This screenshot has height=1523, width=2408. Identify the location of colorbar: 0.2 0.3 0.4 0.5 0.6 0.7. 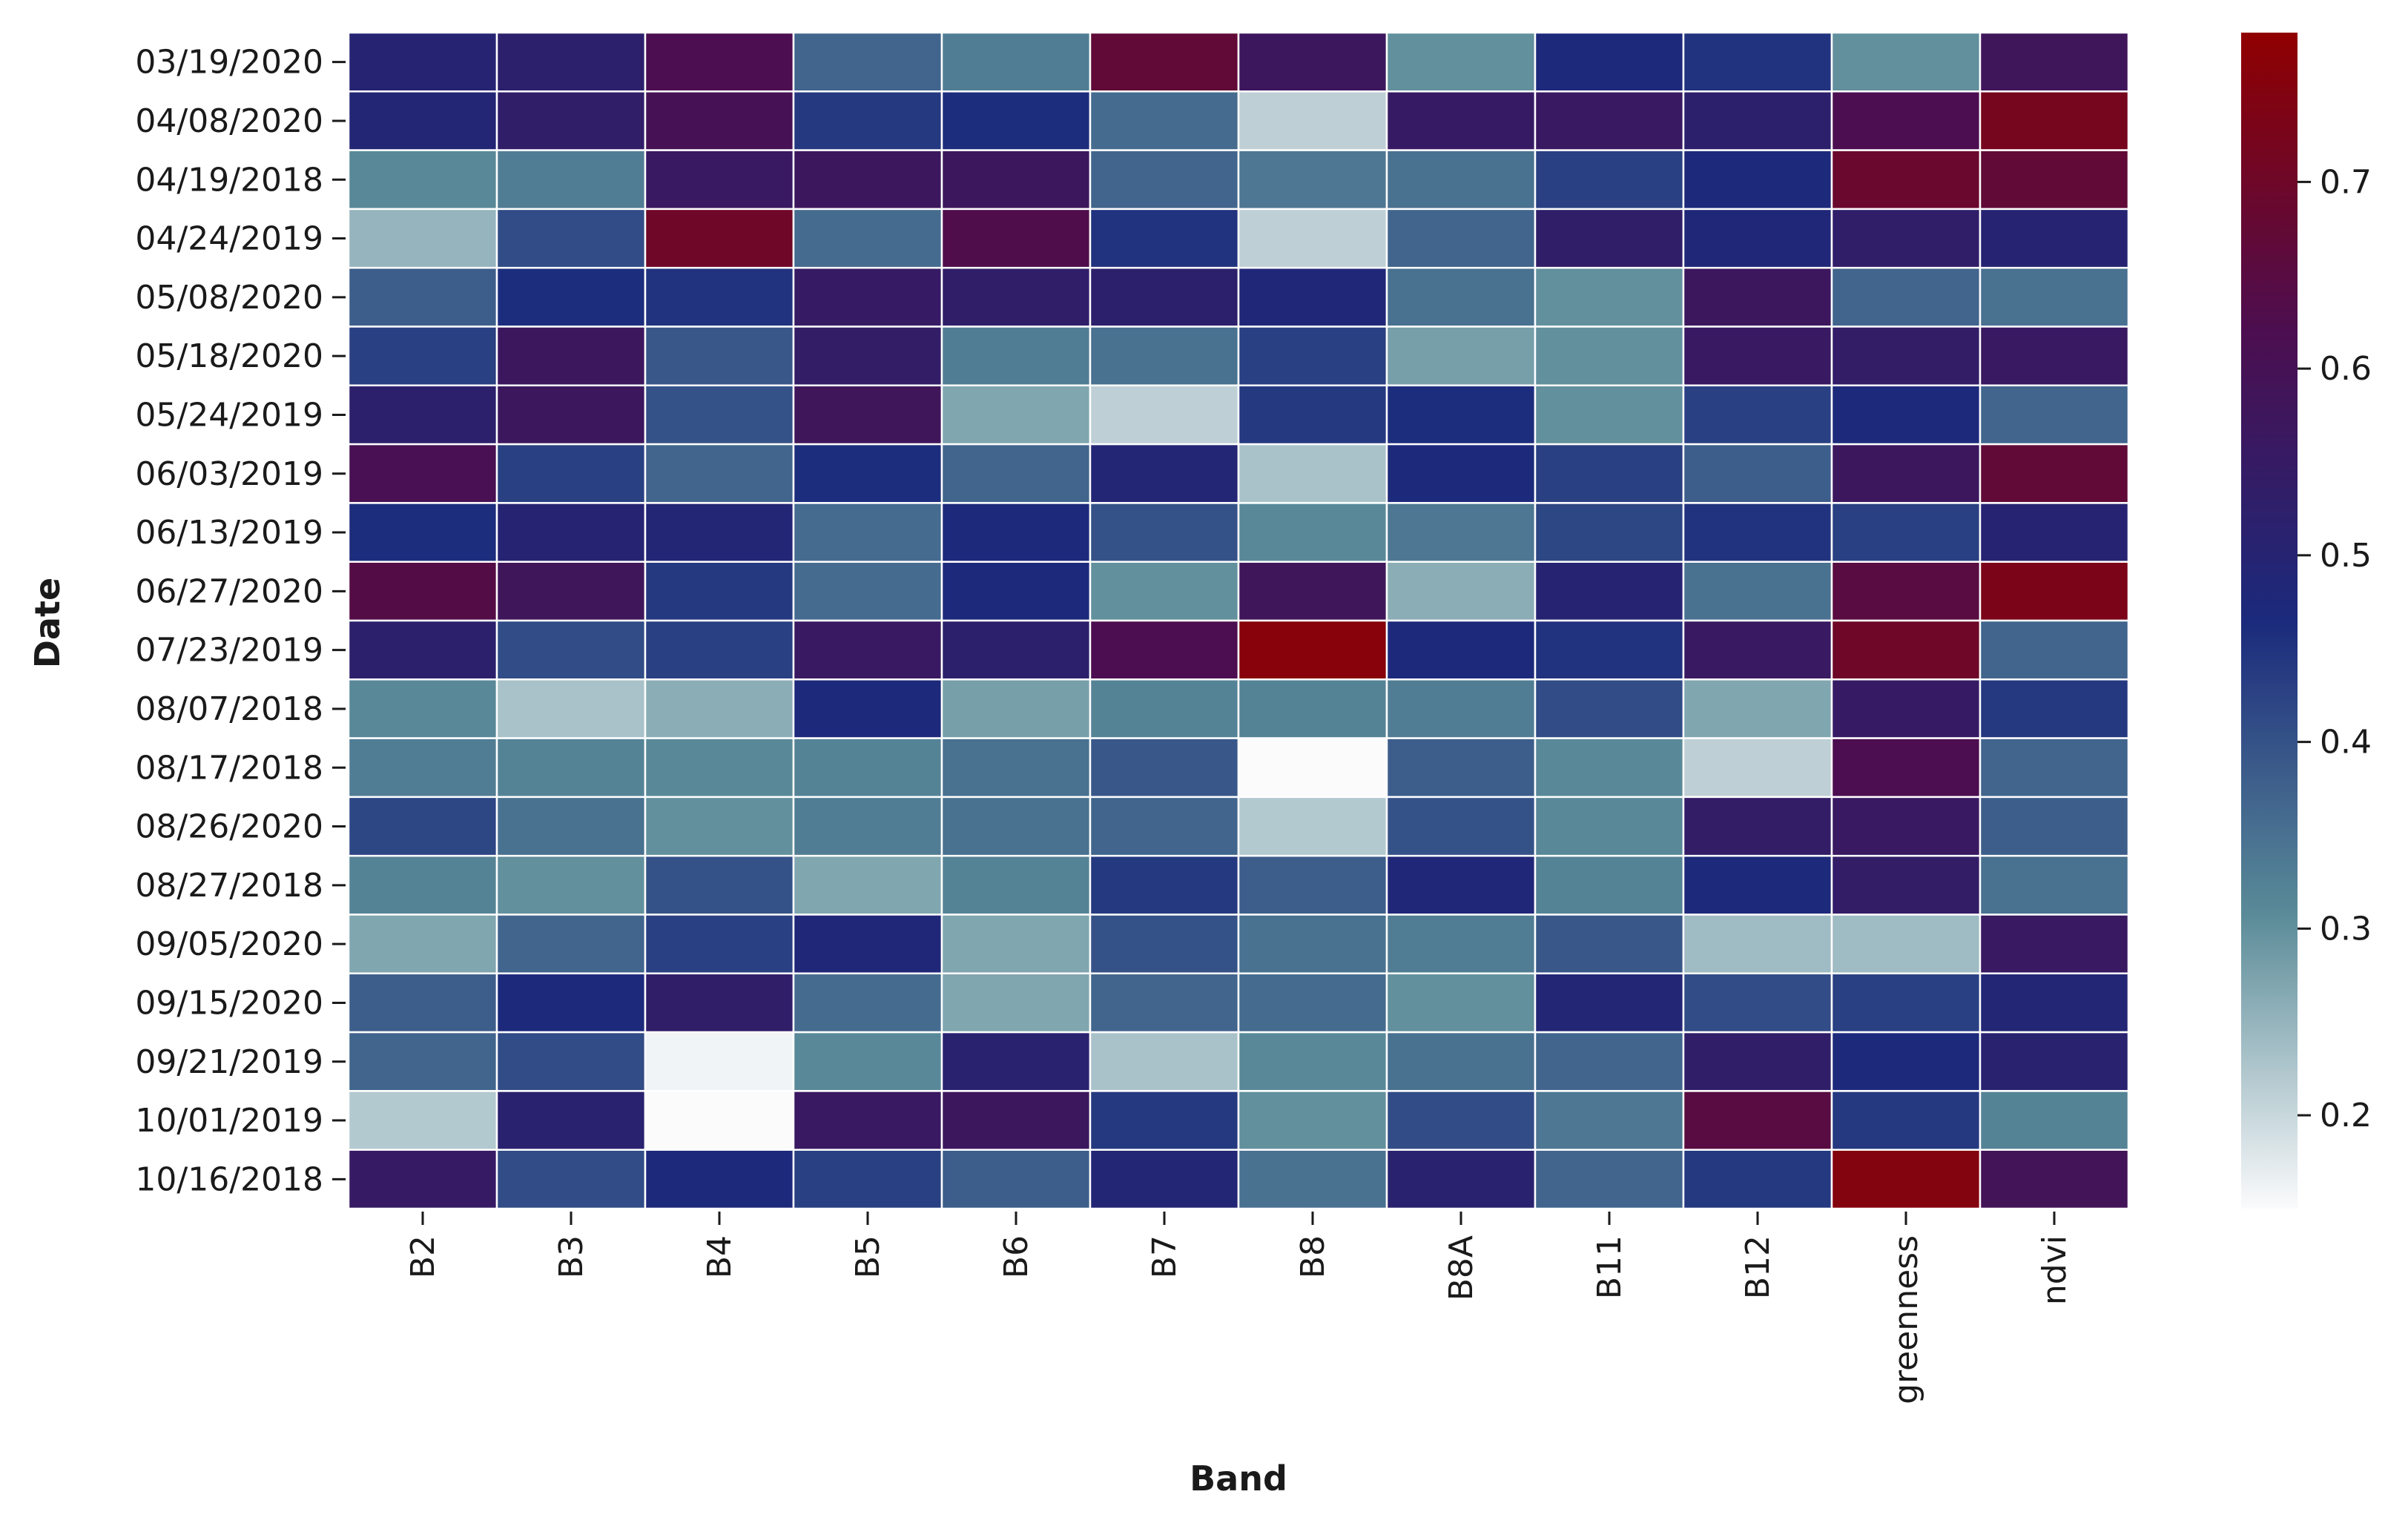
(2307, 621).